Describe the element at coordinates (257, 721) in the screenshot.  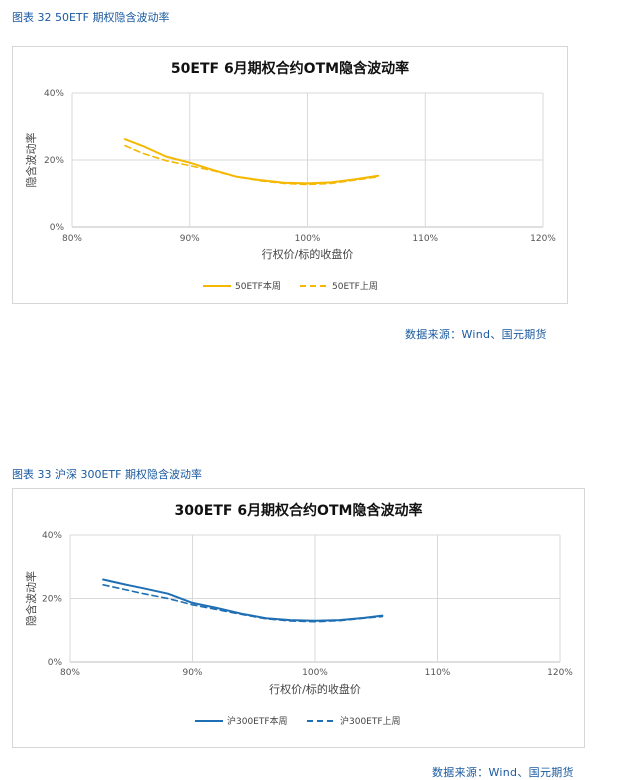
I see `legend-label: 沪300ETF本周` at that location.